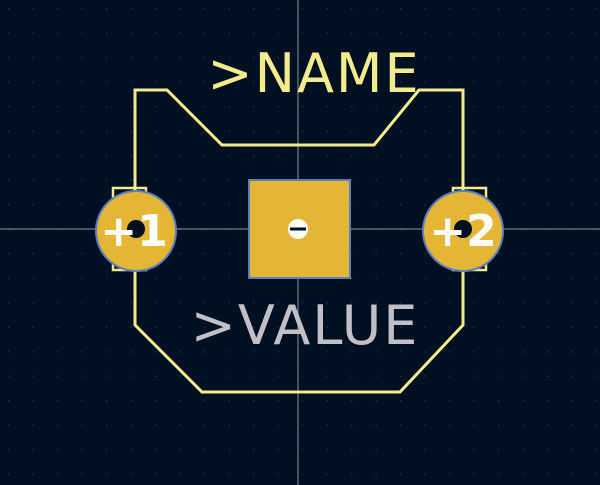  Describe the element at coordinates (299, 229) in the screenshot. I see `pad-center` at that location.